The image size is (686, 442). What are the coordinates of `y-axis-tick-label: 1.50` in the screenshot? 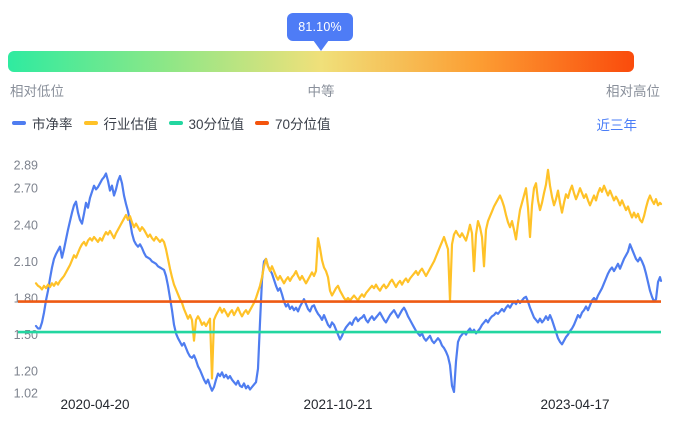 It's located at (26, 335).